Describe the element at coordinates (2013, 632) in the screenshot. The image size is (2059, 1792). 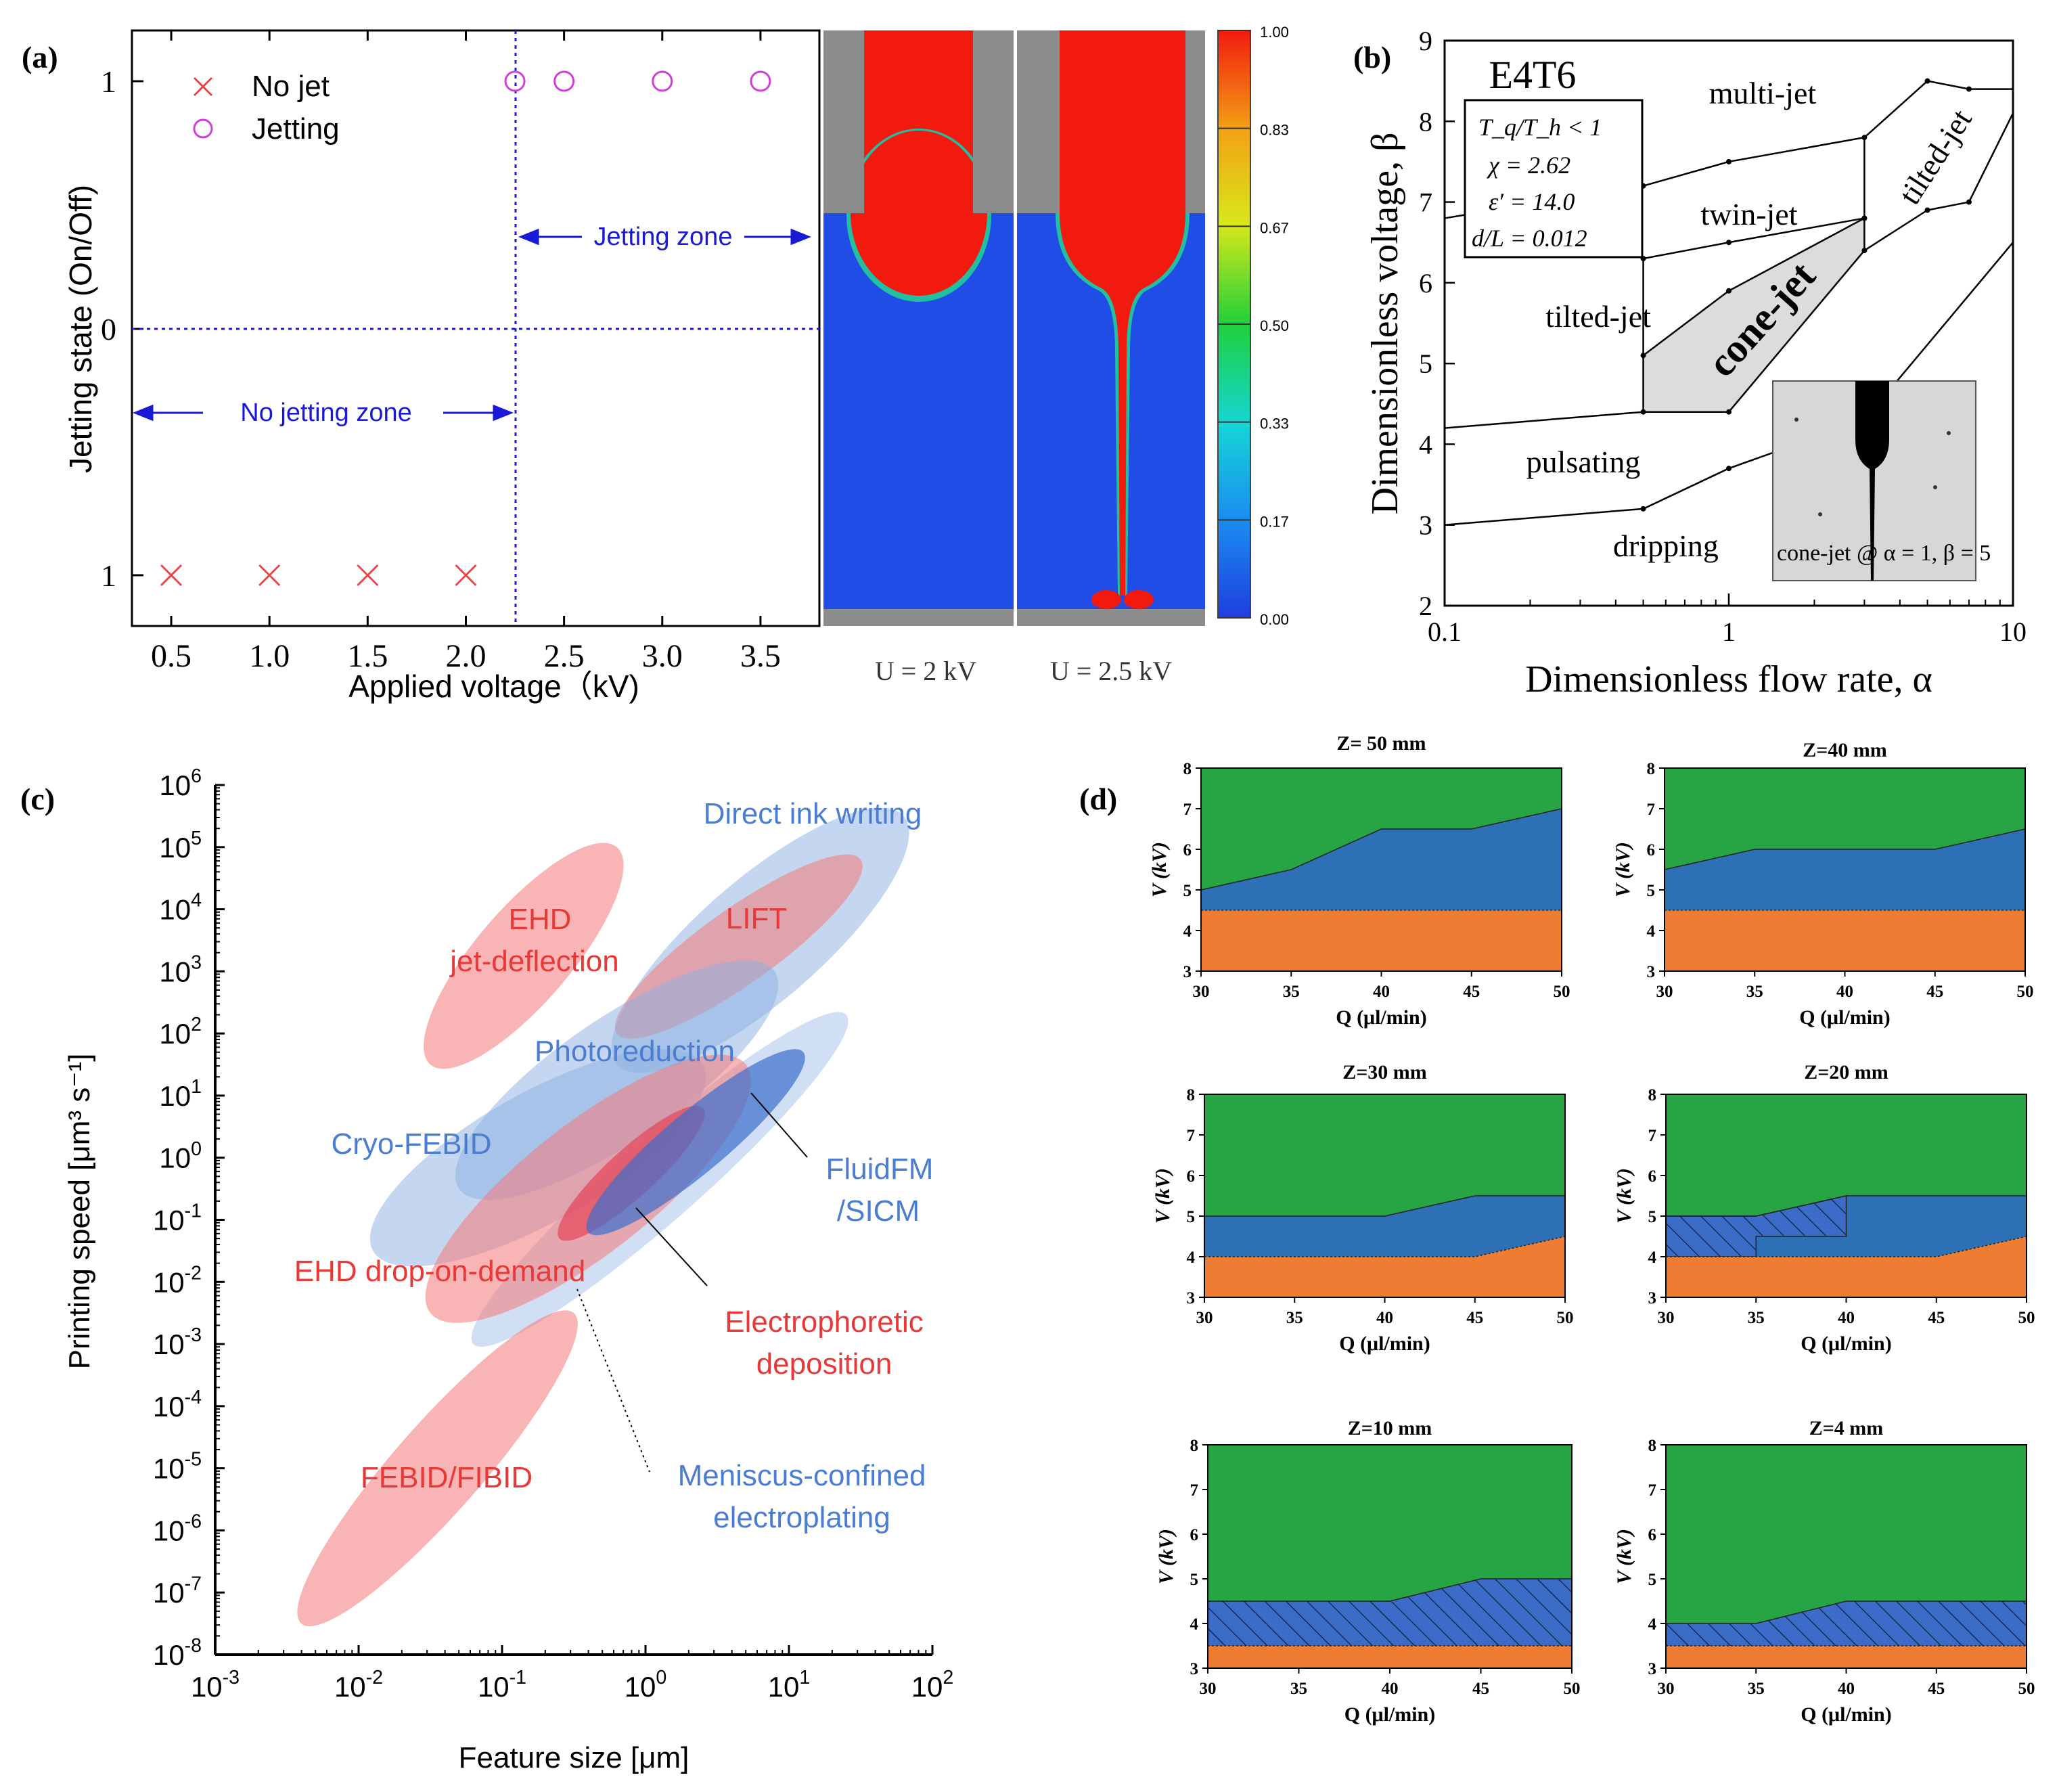
I see `x-tick-label: 10` at that location.